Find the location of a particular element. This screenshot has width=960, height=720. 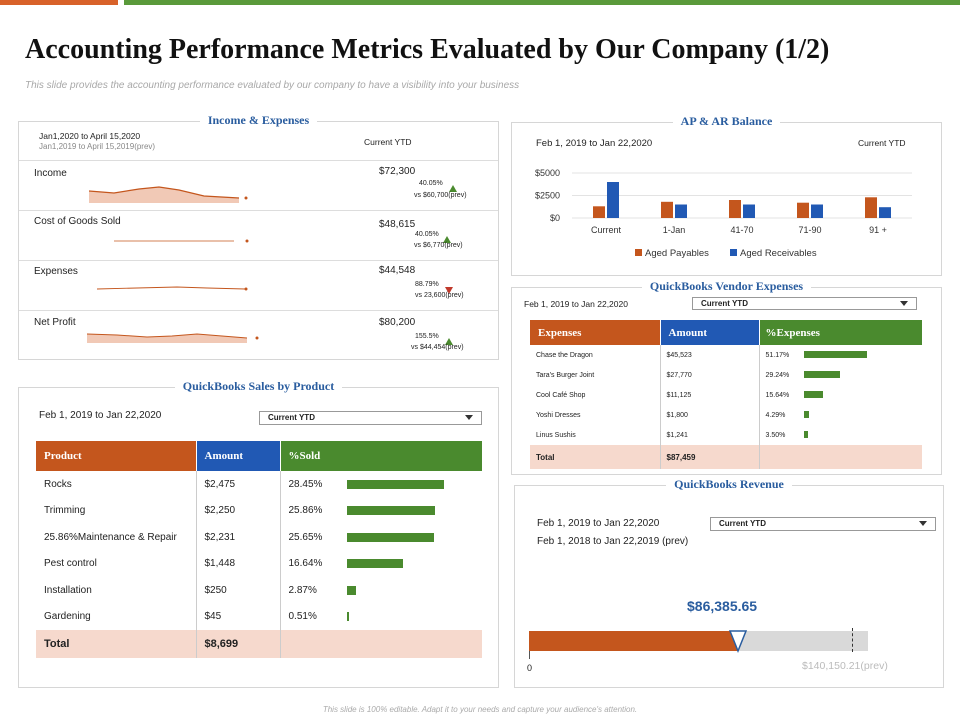

table-row: Installation $250 2.87% is located at coordinates (259, 590).